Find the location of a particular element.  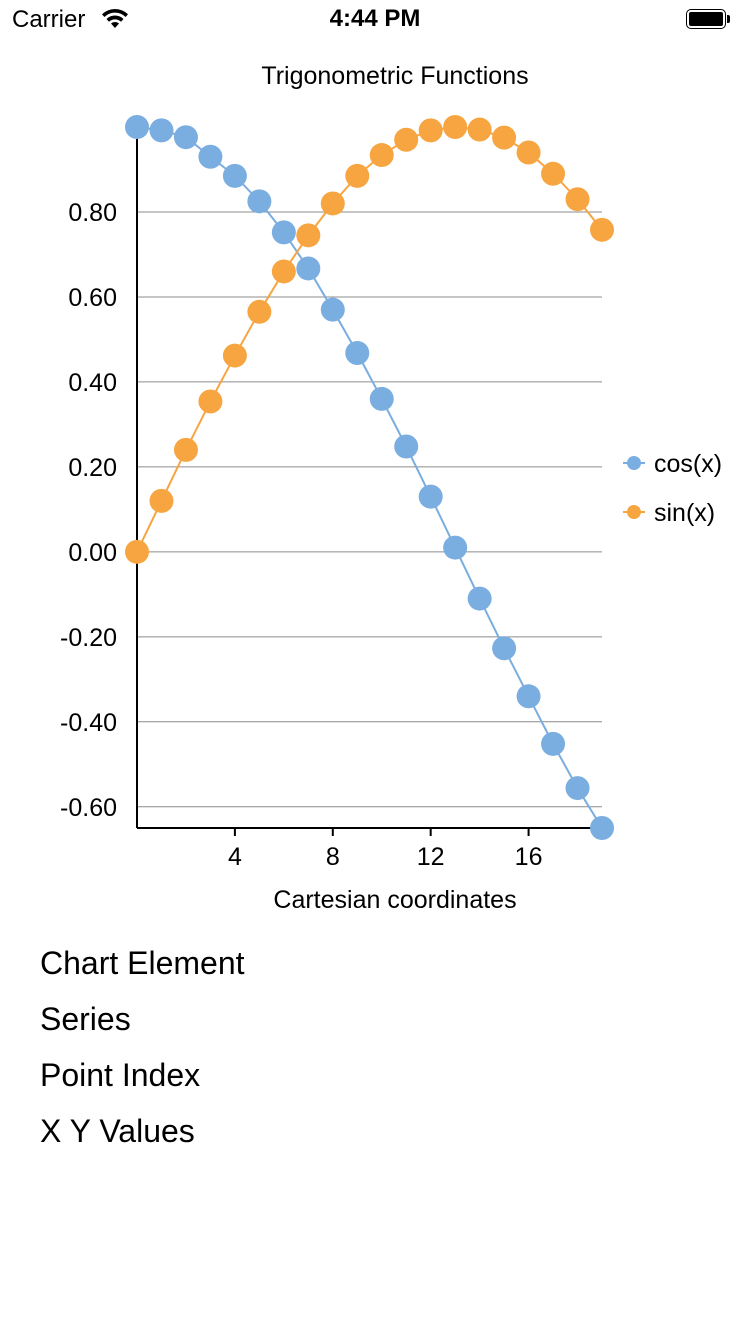

legend-label: cos(x) is located at coordinates (688, 464).